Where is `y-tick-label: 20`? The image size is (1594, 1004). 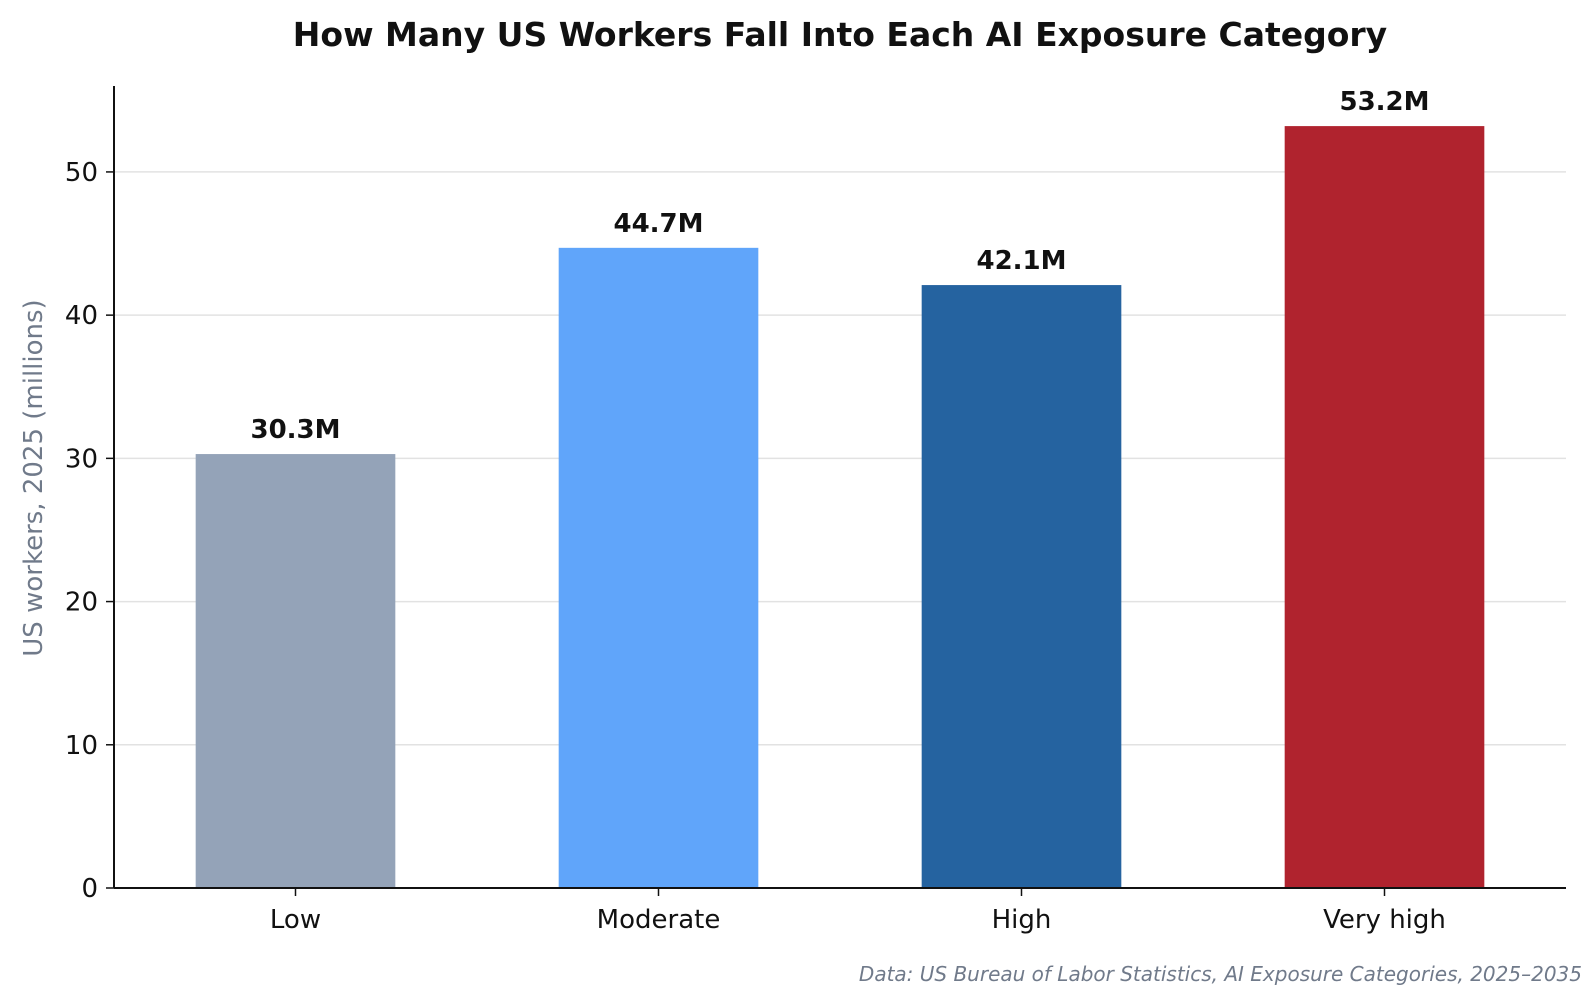 y-tick-label: 20 is located at coordinates (81, 603).